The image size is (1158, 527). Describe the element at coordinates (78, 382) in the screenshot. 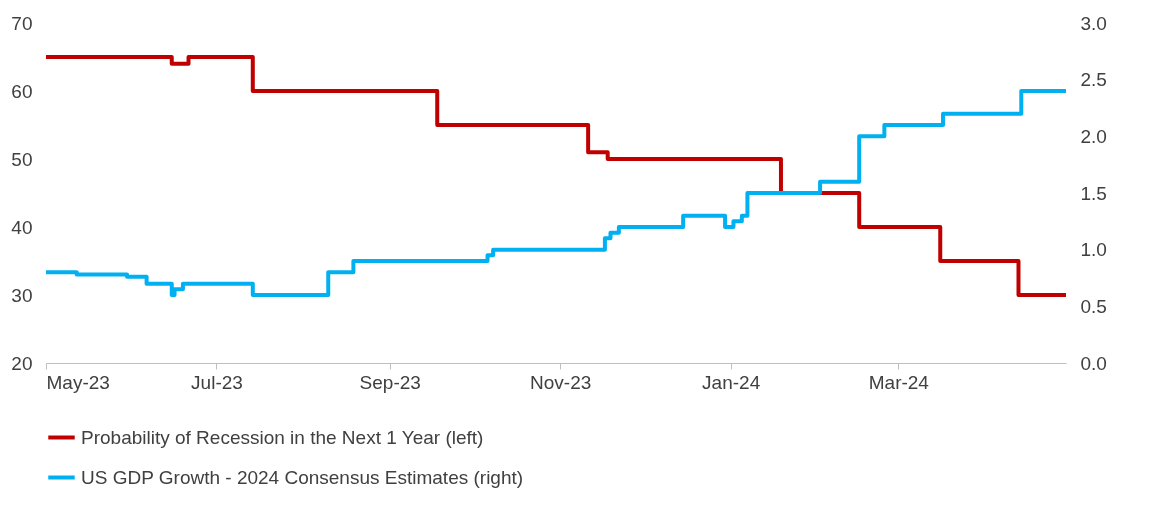

I see `x-tick-label: May-23` at that location.